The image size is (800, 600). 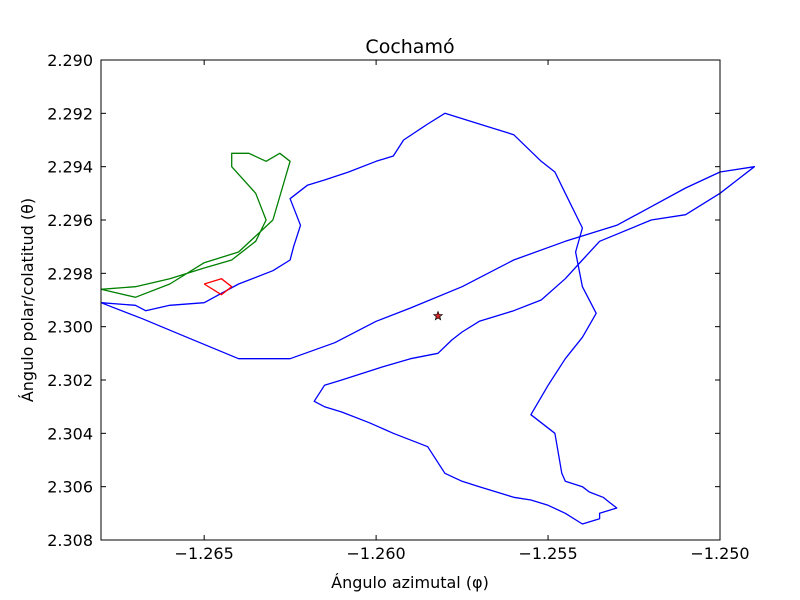 I want to click on chart-title: Cochamó, so click(x=409, y=47).